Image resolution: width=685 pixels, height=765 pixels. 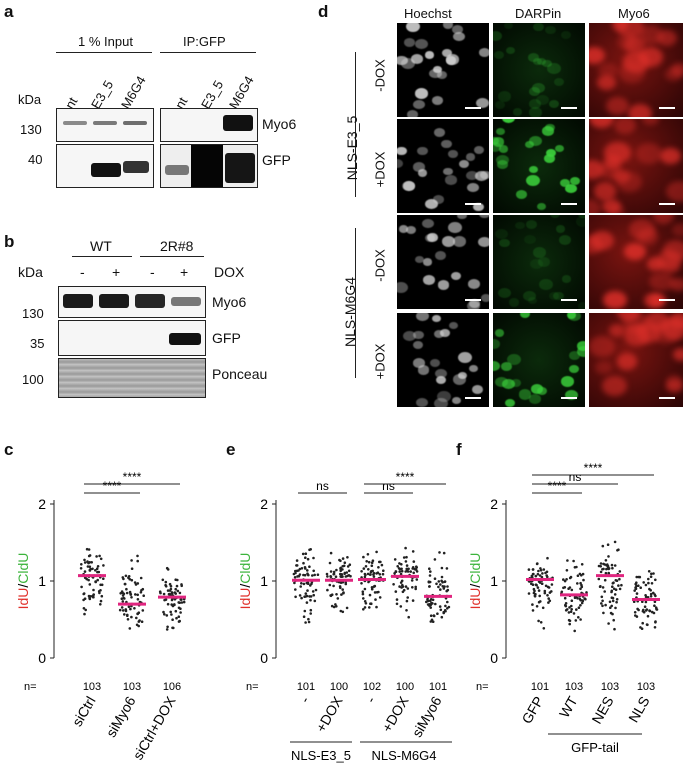 I want to click on row-label-dox: +DOX, so click(x=380, y=361).